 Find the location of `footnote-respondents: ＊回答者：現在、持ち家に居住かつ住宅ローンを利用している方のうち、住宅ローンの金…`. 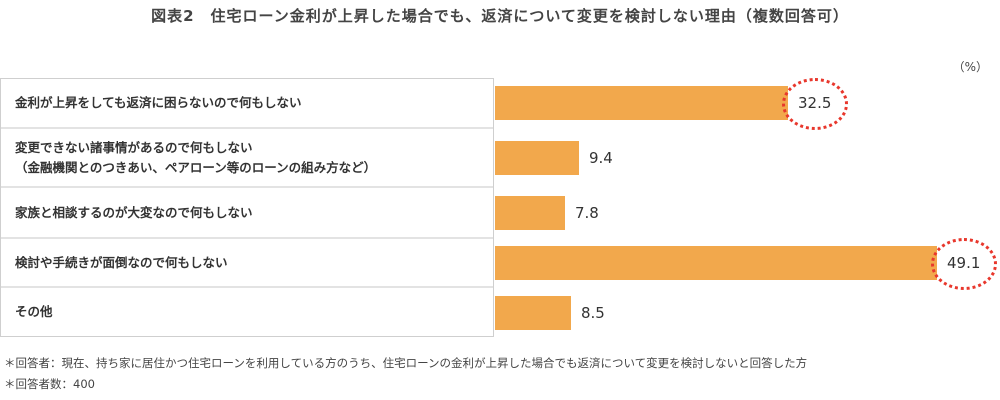

footnote-respondents: ＊回答者：現在、持ち家に居住かつ住宅ローンを利用している方のうち、住宅ローンの金… is located at coordinates (406, 363).